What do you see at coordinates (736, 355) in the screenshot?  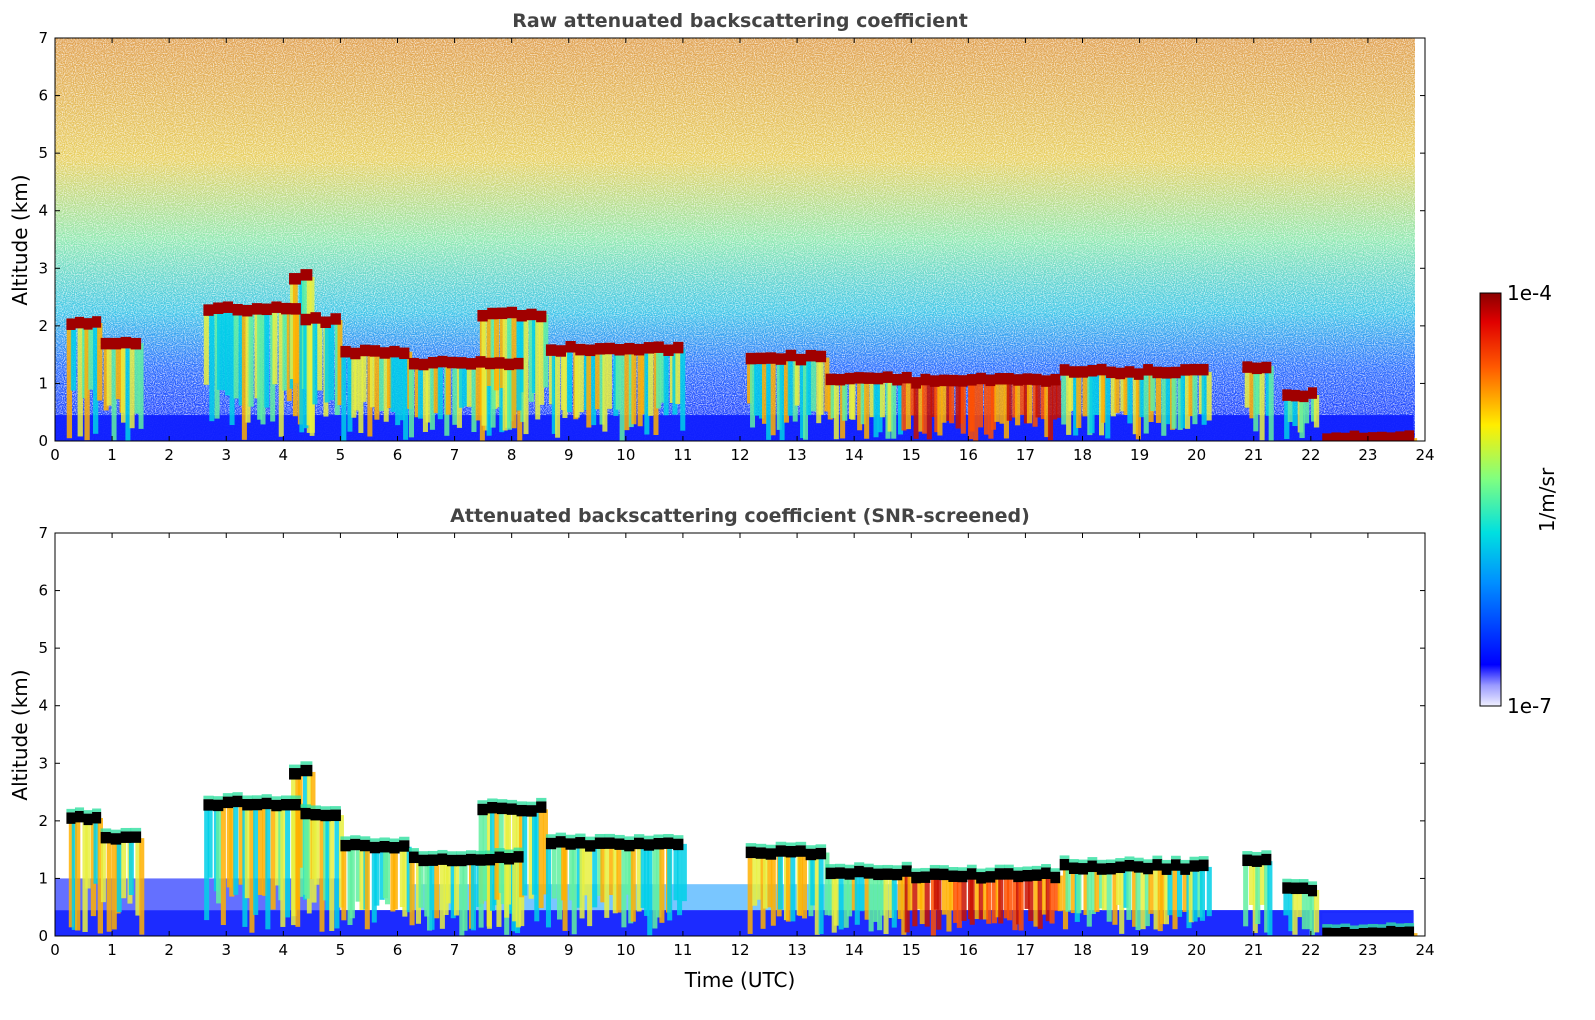 I see `plot-marks` at bounding box center [736, 355].